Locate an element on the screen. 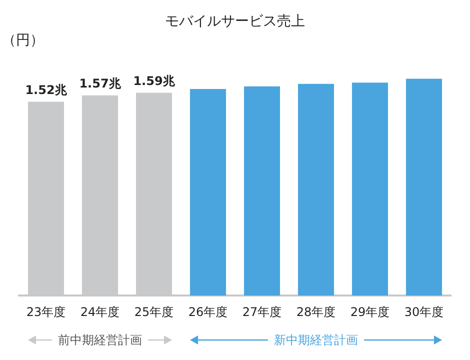  text: 前中期経営計画 is located at coordinates (100, 340).